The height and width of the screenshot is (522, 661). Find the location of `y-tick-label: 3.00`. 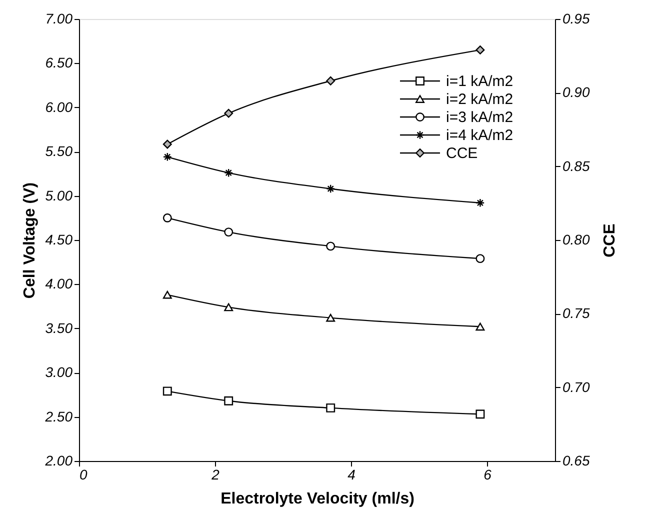

y-tick-label: 3.00 is located at coordinates (59, 372).